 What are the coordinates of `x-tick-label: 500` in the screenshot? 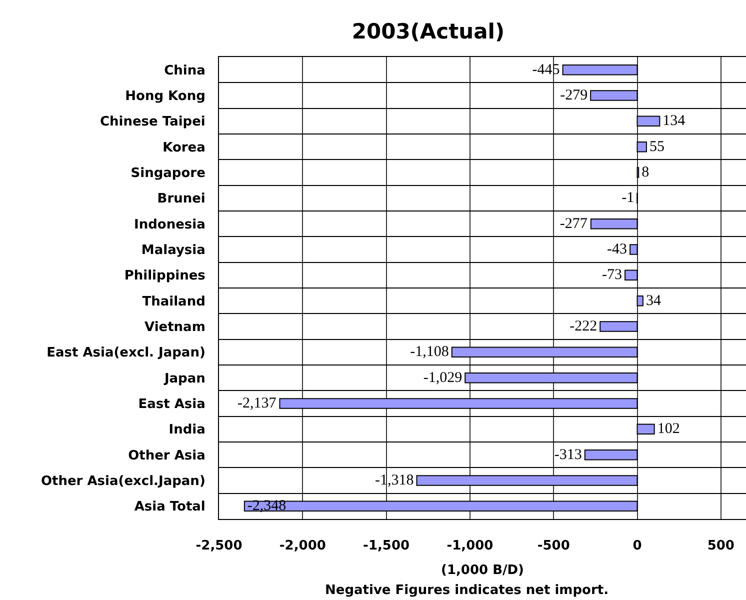 It's located at (720, 546).